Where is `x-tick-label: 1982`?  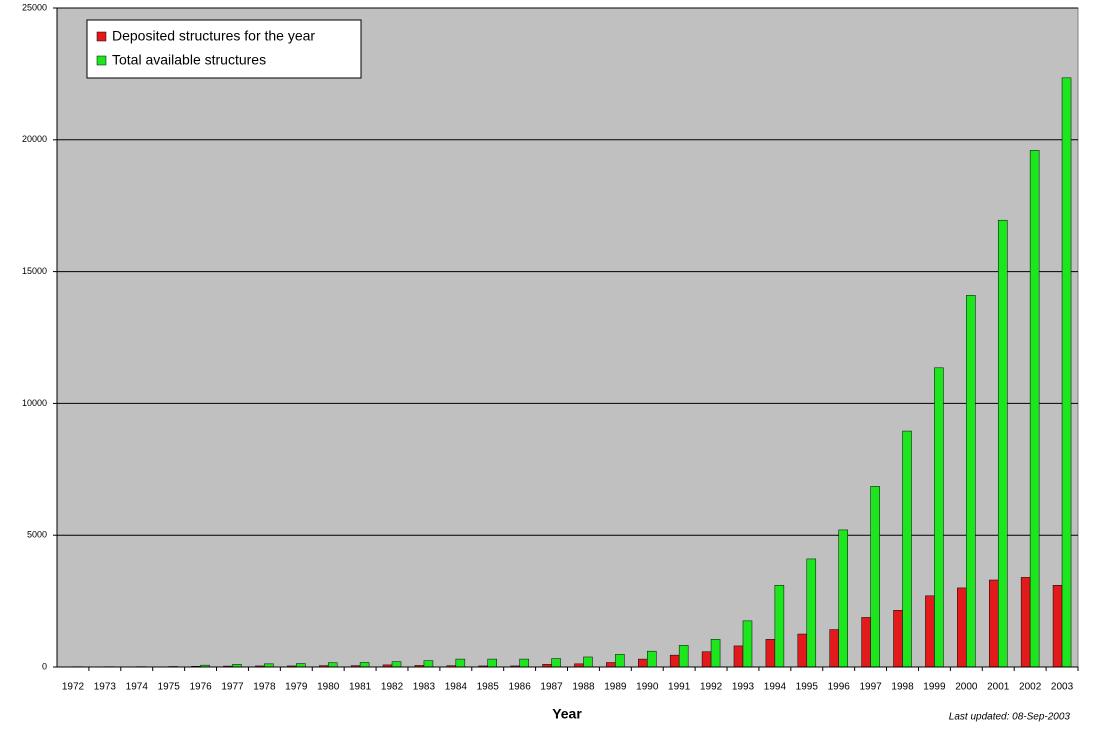
x-tick-label: 1982 is located at coordinates (392, 687).